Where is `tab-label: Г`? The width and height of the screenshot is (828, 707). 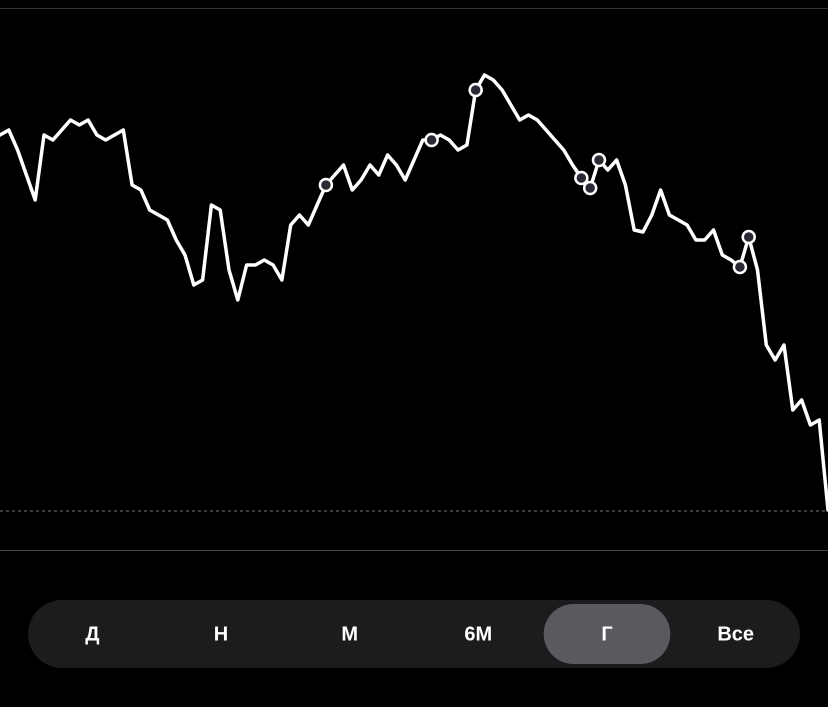 tab-label: Г is located at coordinates (606, 634).